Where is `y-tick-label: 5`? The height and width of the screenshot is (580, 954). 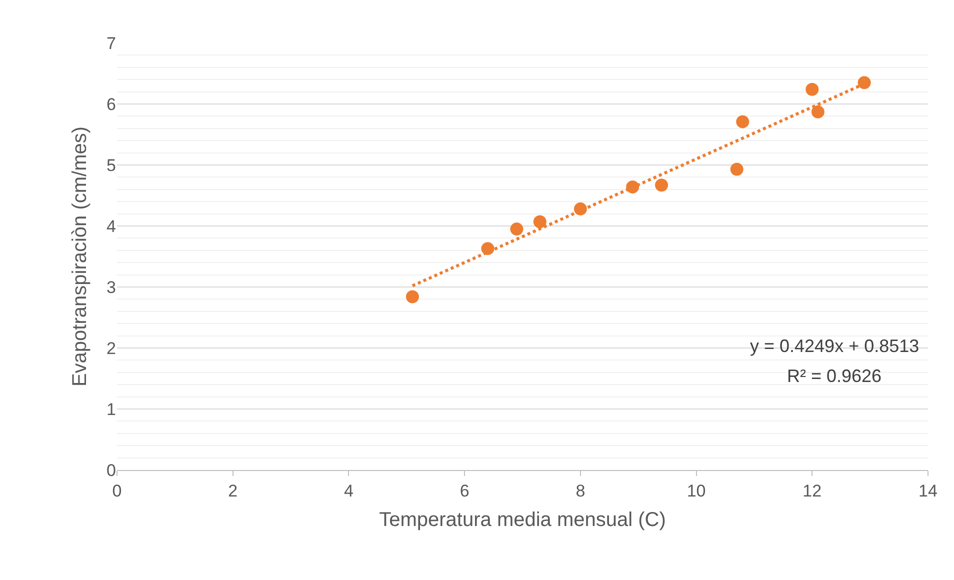 y-tick-label: 5 is located at coordinates (111, 165).